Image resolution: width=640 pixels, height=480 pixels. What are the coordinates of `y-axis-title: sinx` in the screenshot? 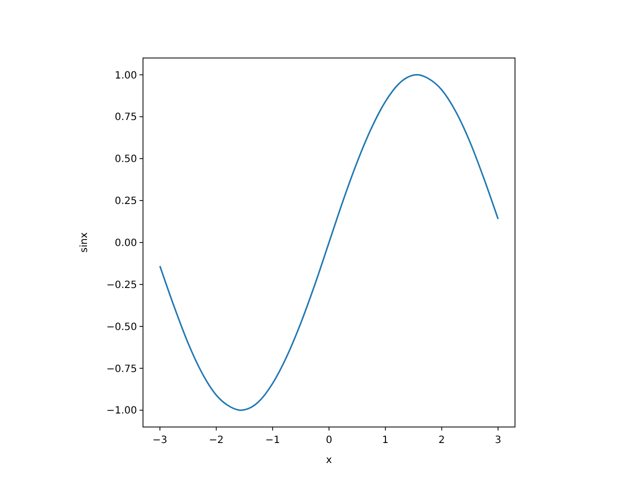 It's located at (84, 242).